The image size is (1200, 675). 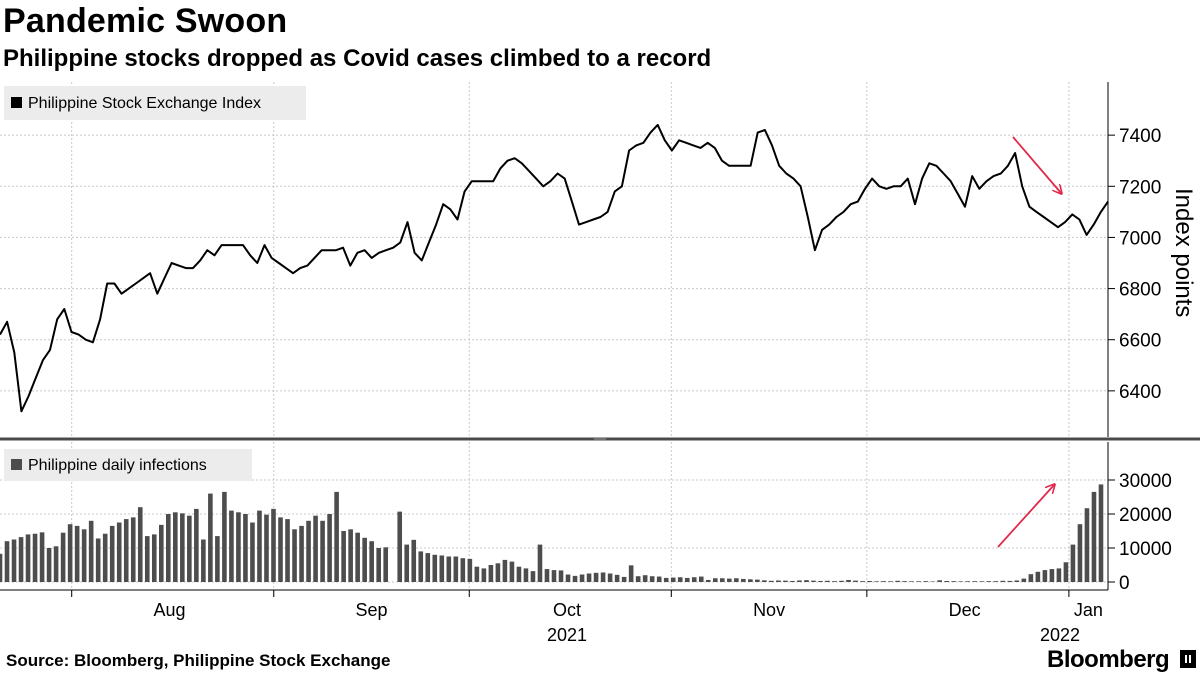 I want to click on y-tick-label: 0, so click(x=1124, y=583).